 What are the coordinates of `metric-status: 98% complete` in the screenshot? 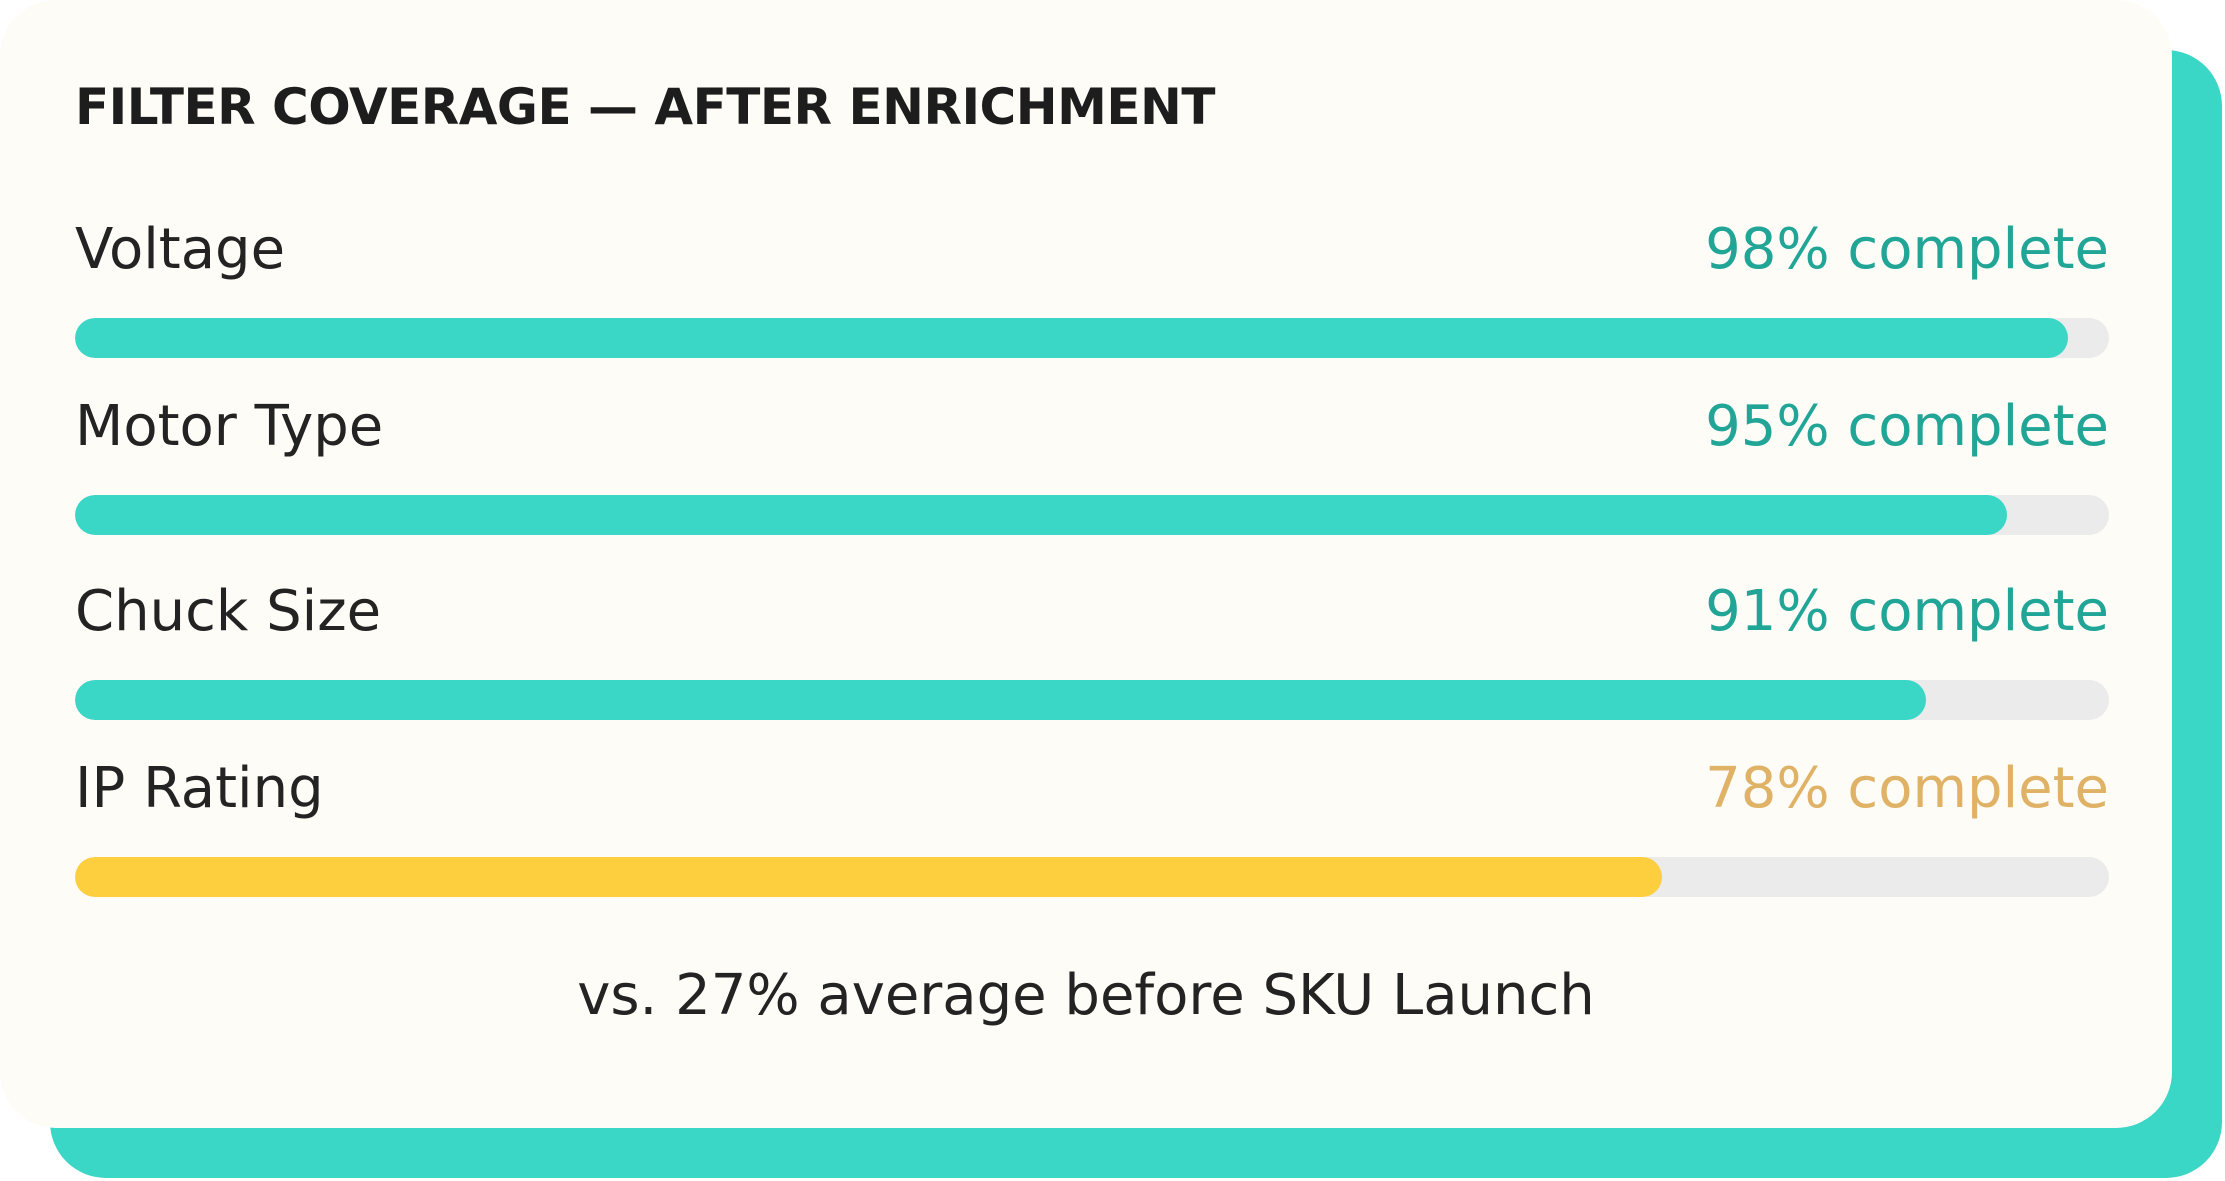 It's located at (1907, 249).